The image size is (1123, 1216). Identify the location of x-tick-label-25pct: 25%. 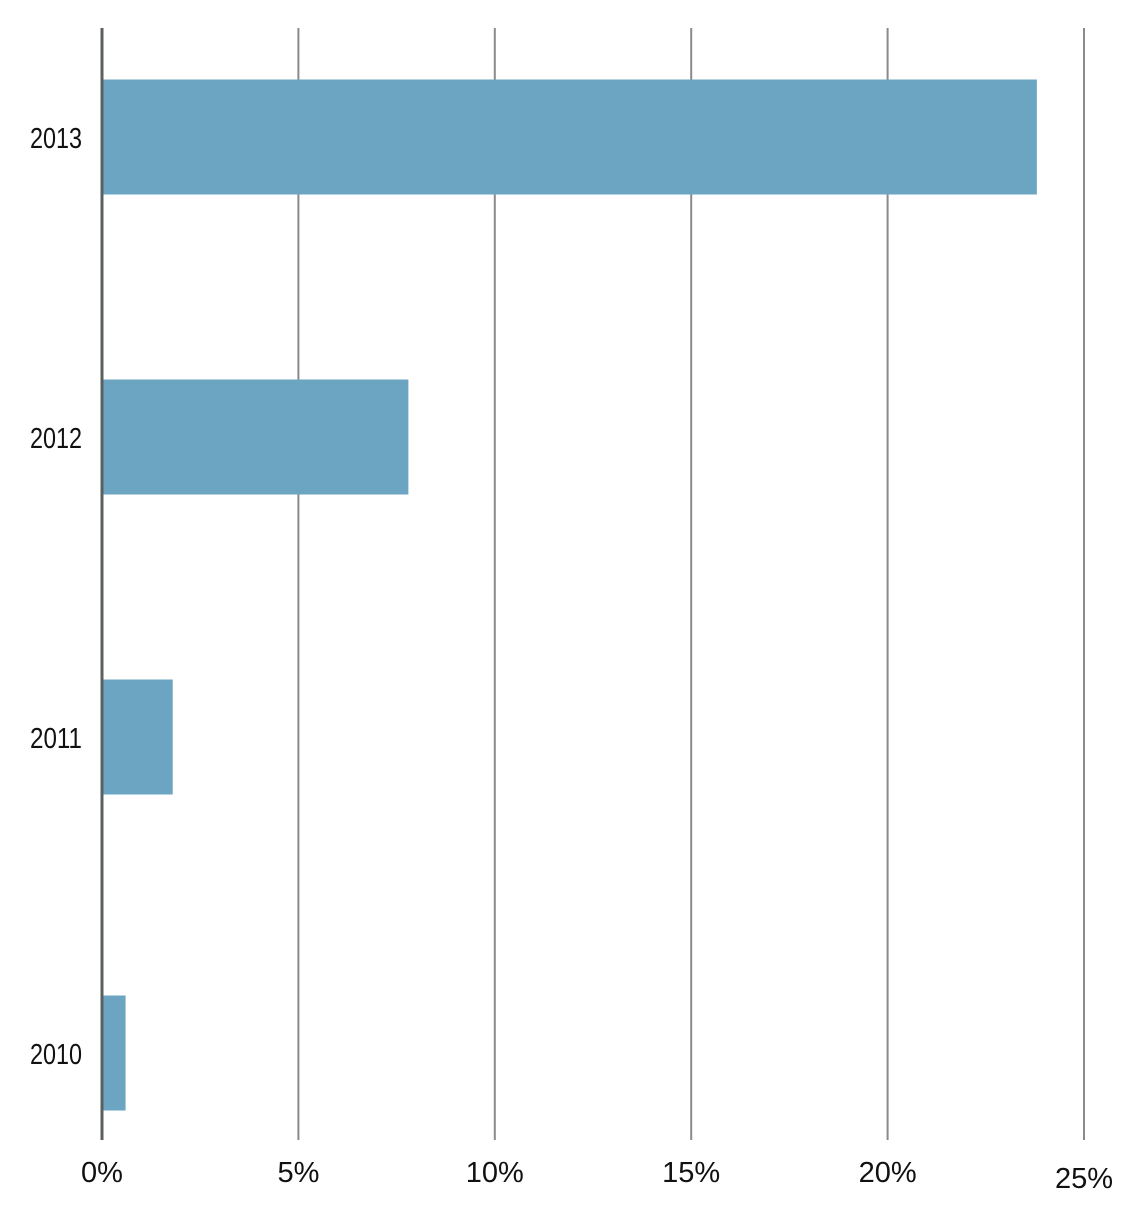
(1084, 1179).